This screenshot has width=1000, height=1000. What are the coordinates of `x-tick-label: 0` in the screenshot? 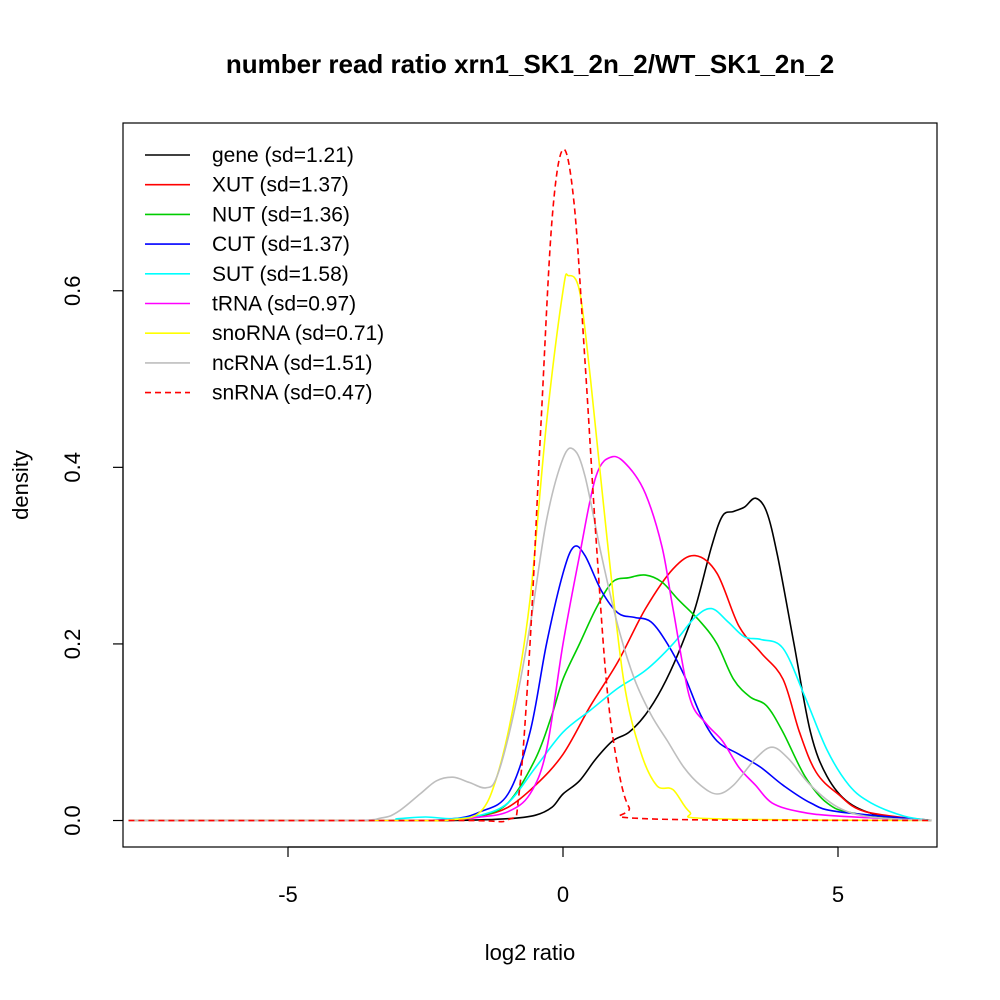 It's located at (563, 894).